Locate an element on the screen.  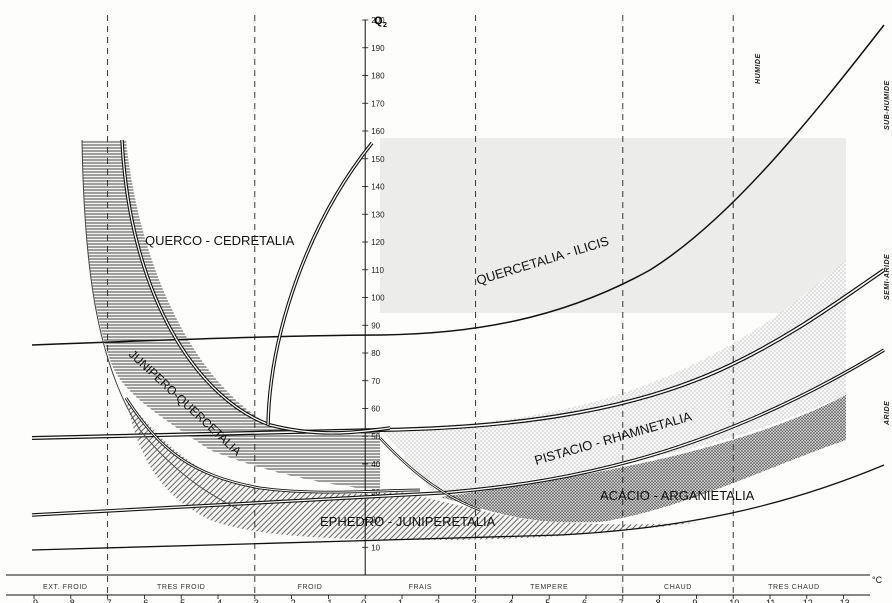
cedar-boundary is located at coordinates (320, 283).